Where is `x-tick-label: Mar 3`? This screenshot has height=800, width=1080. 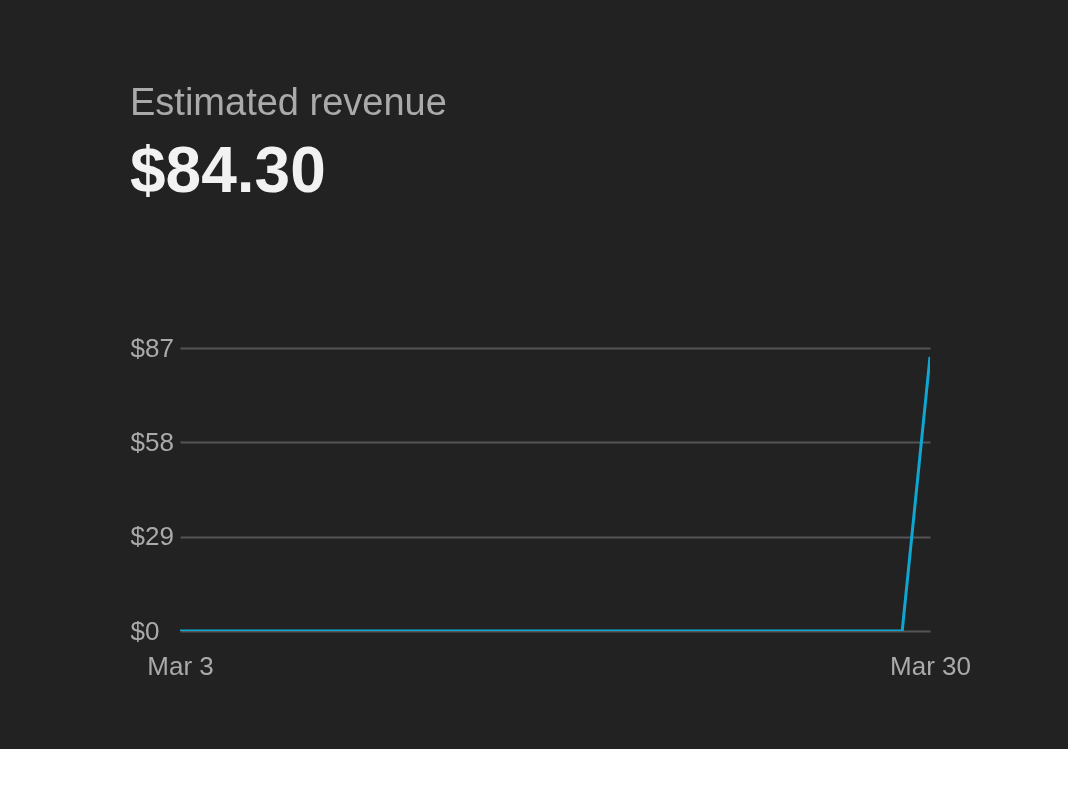 x-tick-label: Mar 3 is located at coordinates (180, 665).